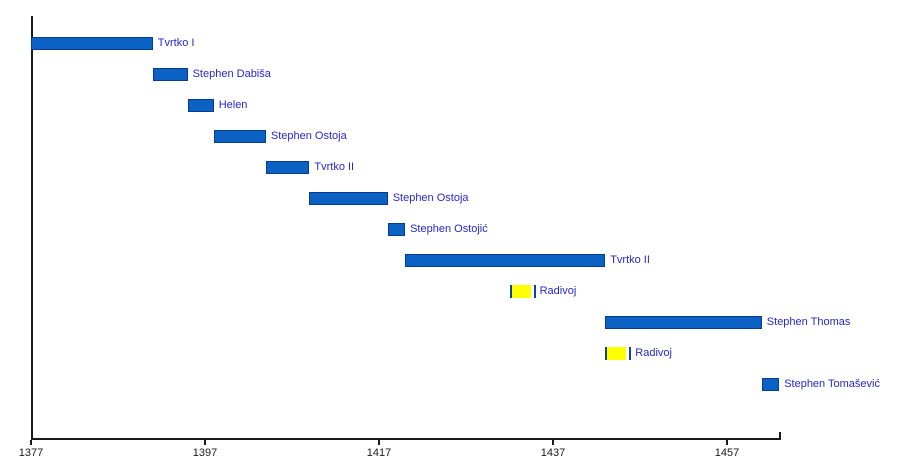 The width and height of the screenshot is (900, 470). Describe the element at coordinates (553, 453) in the screenshot. I see `x-axis-tick-label: 1437` at that location.